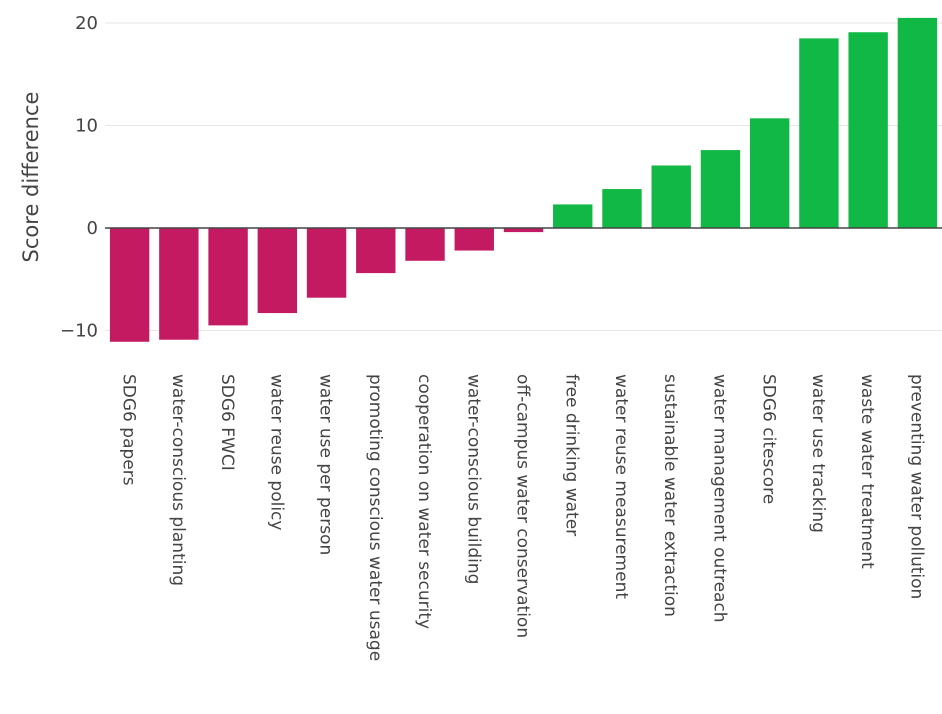 This screenshot has width=942, height=714. What do you see at coordinates (818, 453) in the screenshot?
I see `x-tick-label: water use tracking` at bounding box center [818, 453].